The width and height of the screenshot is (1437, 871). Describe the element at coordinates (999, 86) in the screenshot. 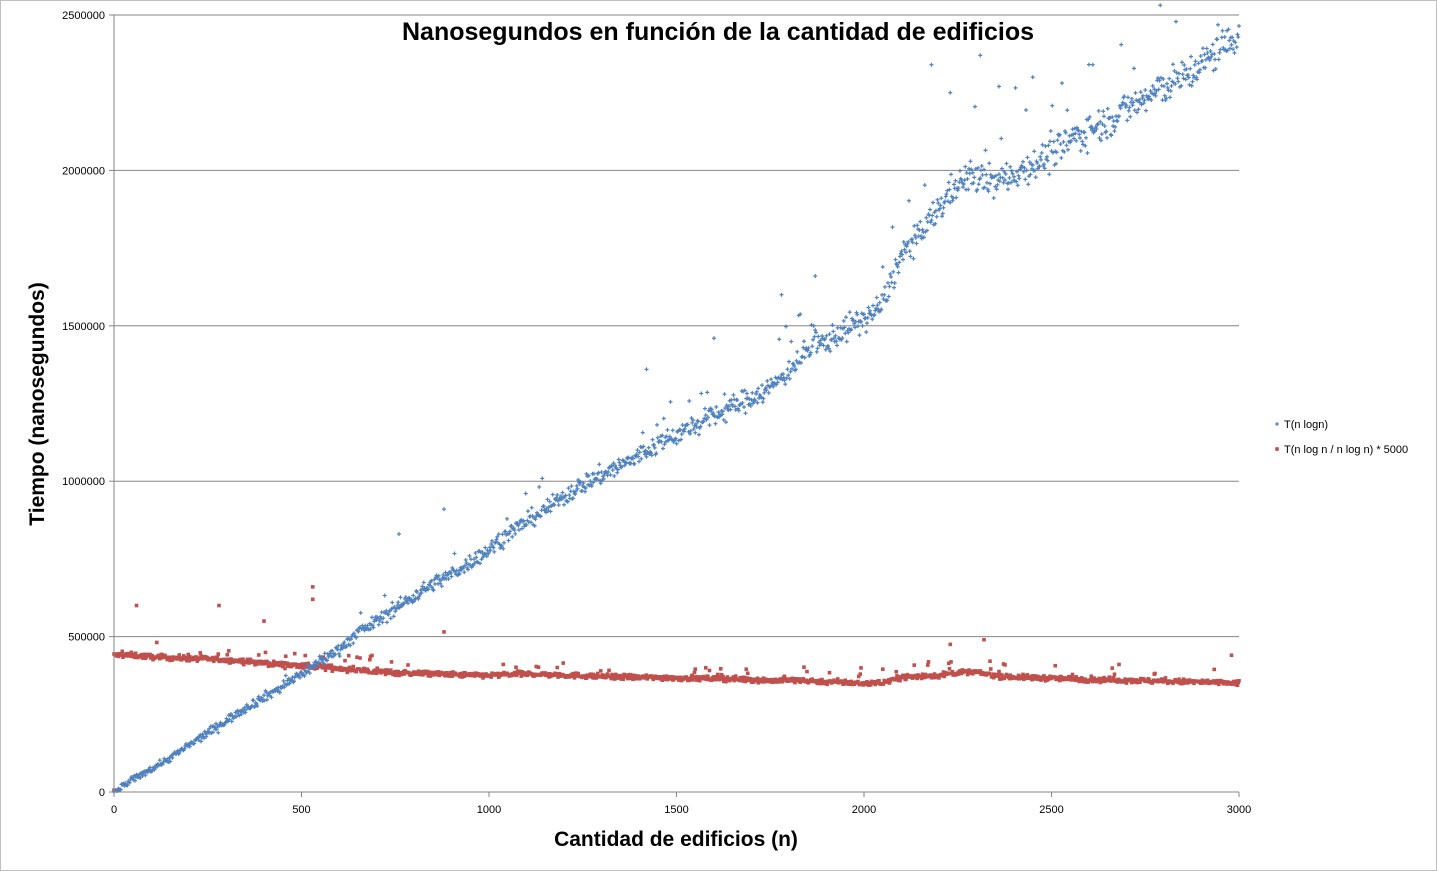

I see `data-point-outlier` at that location.